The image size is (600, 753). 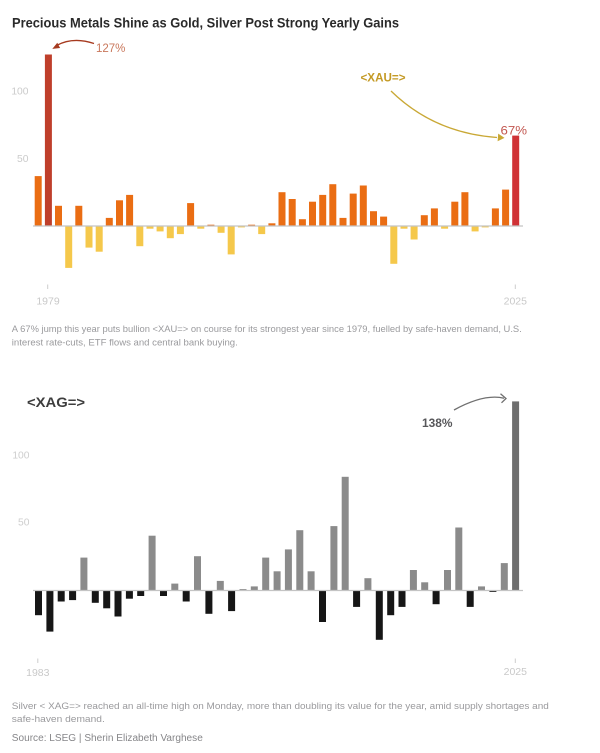 I want to click on svg-text: 1979, so click(x=48, y=302).